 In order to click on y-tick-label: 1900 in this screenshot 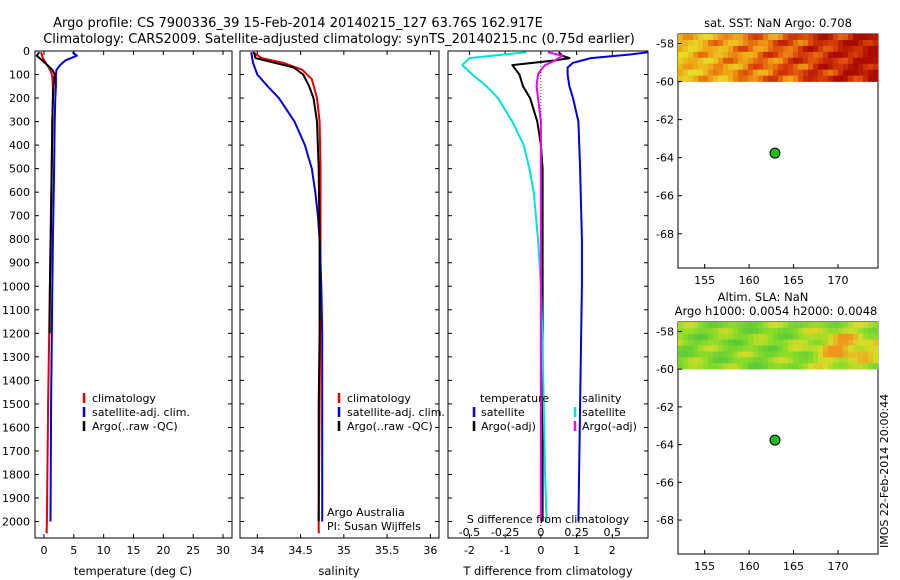, I will do `click(16, 498)`.